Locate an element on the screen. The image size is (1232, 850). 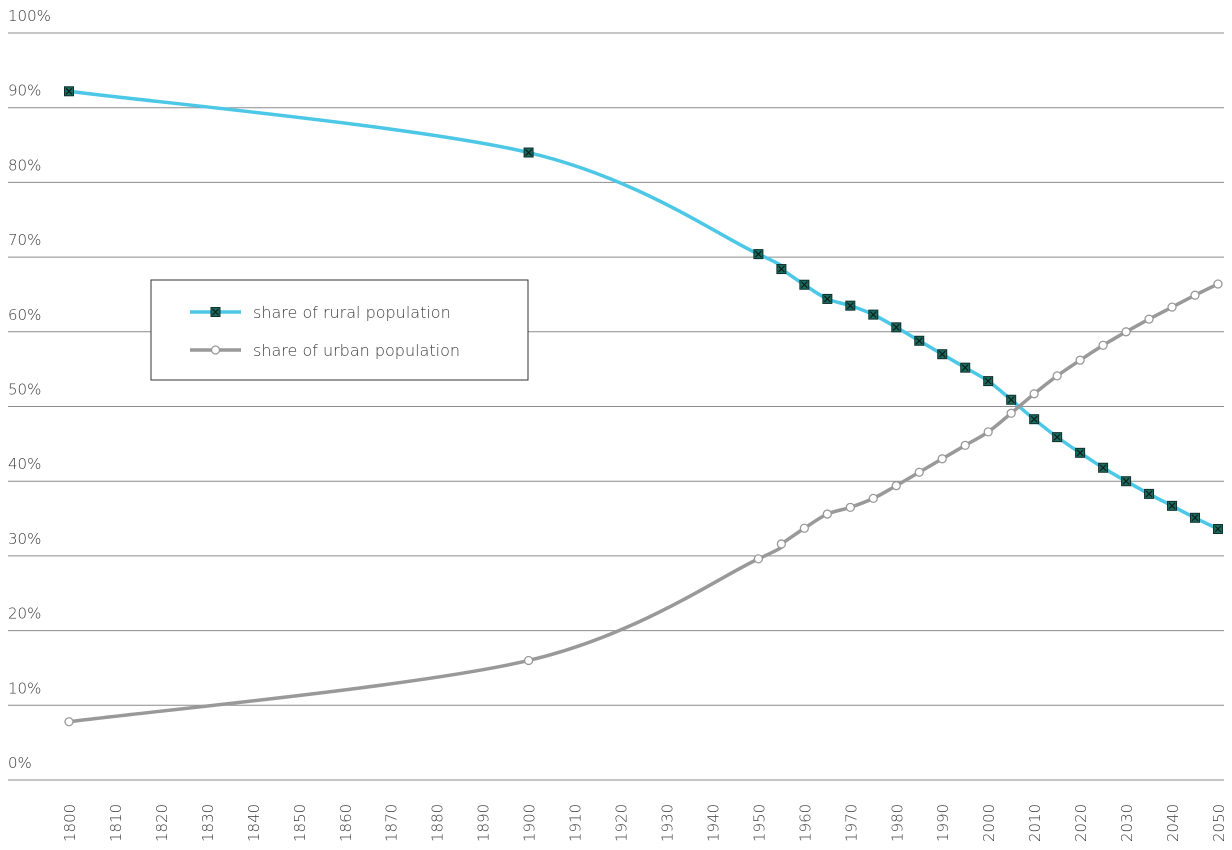
y-tick-label: 70% is located at coordinates (24, 240).